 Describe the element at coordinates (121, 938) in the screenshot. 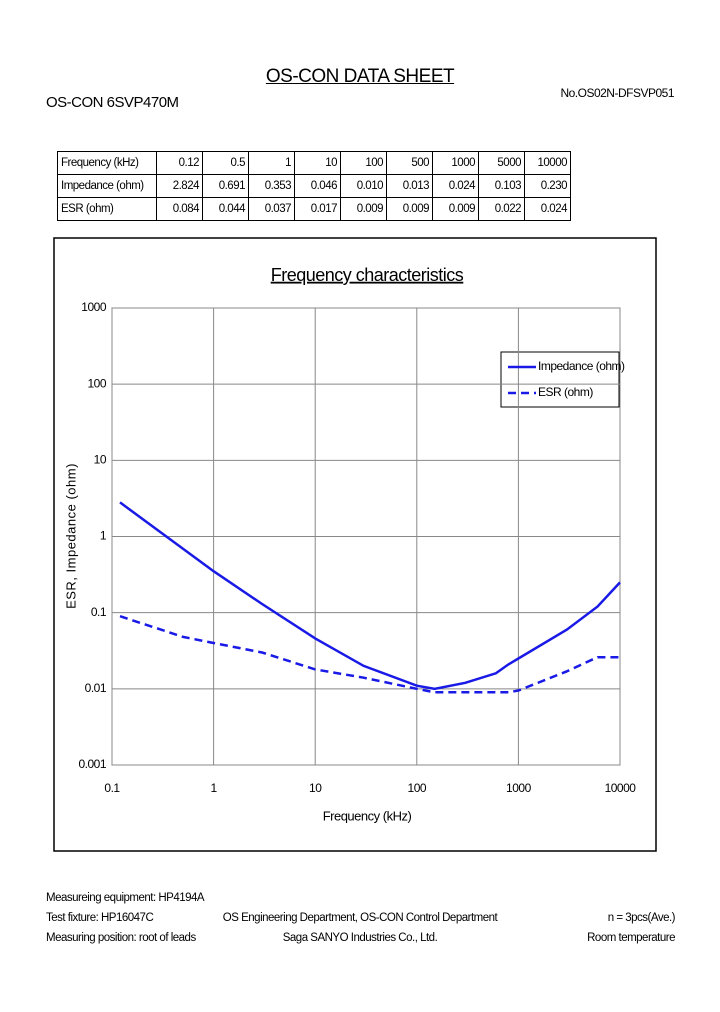

I see `footer-left-3: Measuring position: root of leads` at that location.